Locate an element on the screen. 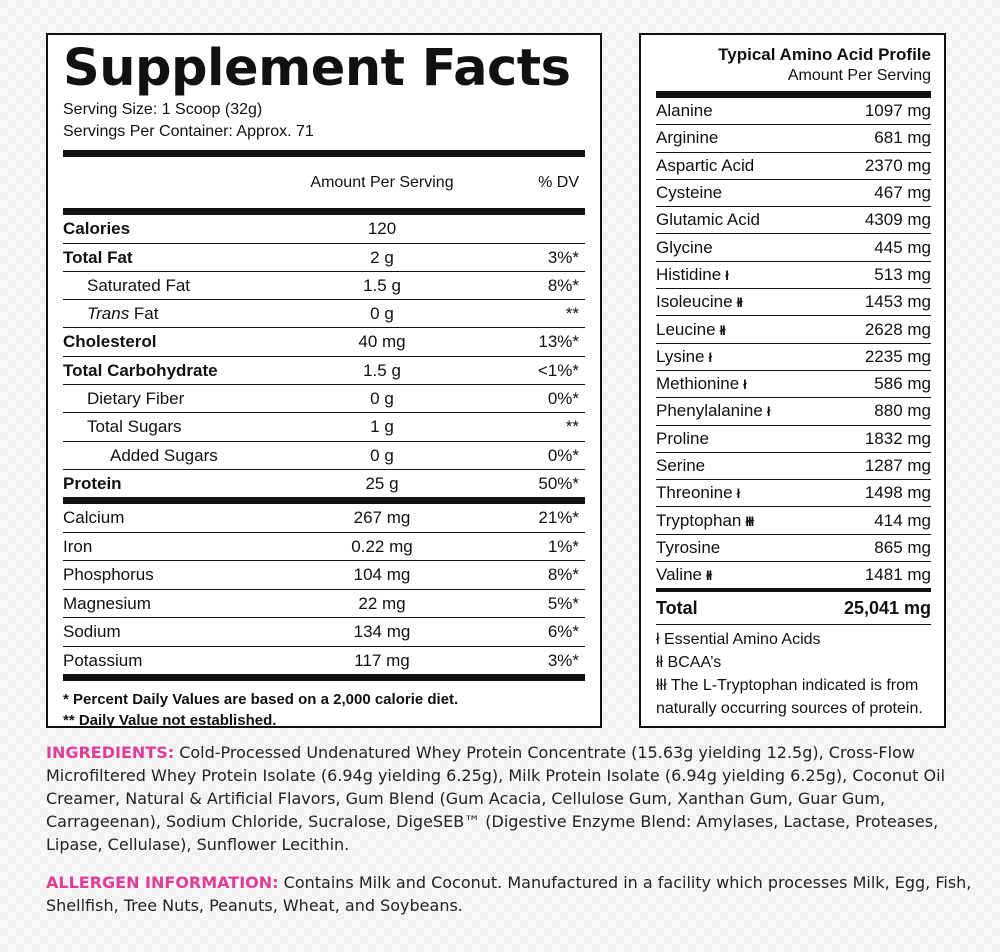  nutrient-amount: 25 g is located at coordinates (382, 483).